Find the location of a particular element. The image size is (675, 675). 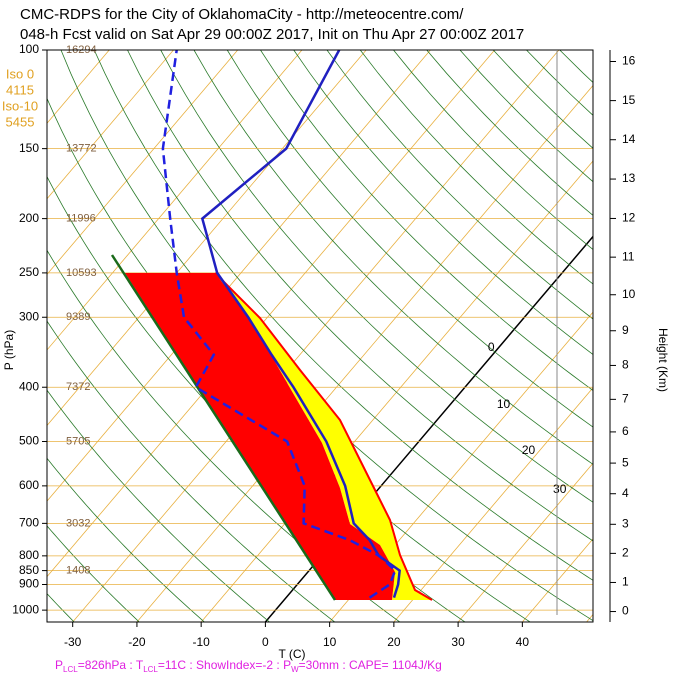

y-tick-label: 600 is located at coordinates (29, 485).